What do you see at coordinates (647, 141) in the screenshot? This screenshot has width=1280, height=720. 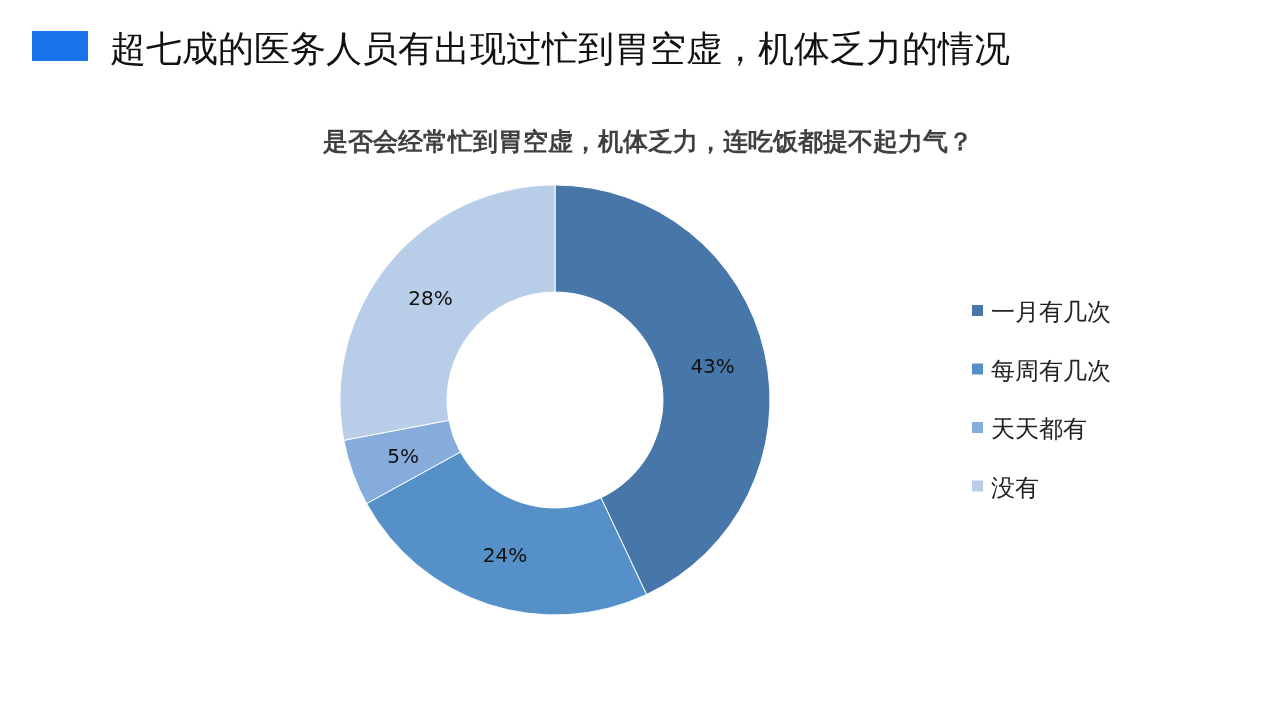 I see `chart-subtitle: 是否会经常忙到胃空虚，机体乏力，连吃饭都提不起力气？` at bounding box center [647, 141].